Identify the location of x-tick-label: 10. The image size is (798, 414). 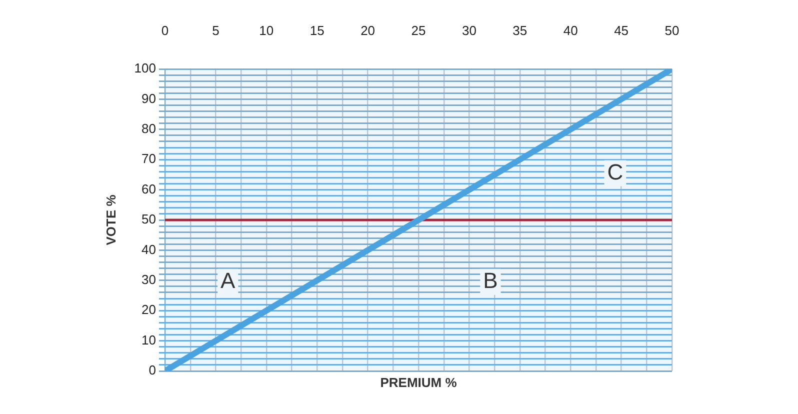
(266, 30).